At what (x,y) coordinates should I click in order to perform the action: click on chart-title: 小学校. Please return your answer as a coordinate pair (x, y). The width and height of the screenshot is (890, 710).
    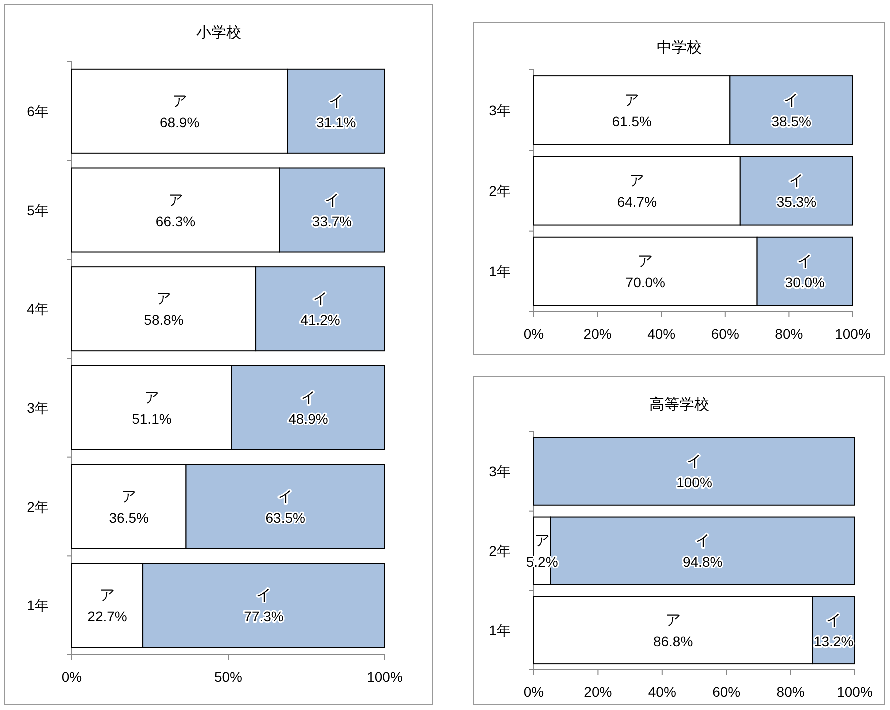
    Looking at the image, I should click on (219, 33).